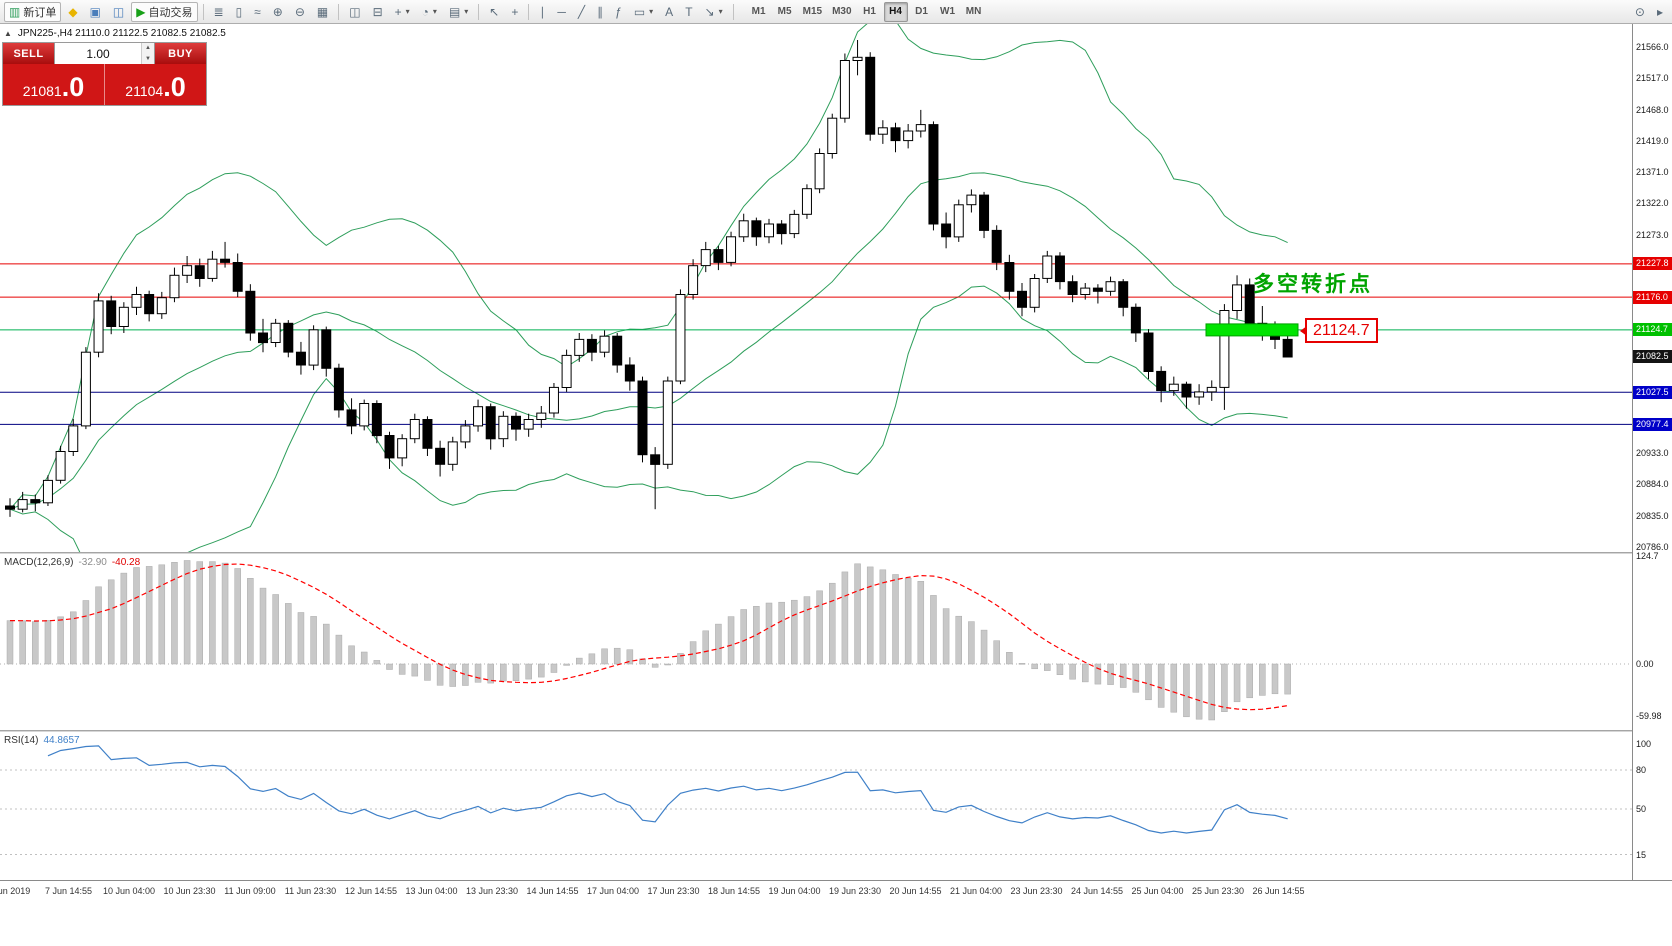  Describe the element at coordinates (1649, 716) in the screenshot. I see `macd-axis-label: -59.98` at that location.